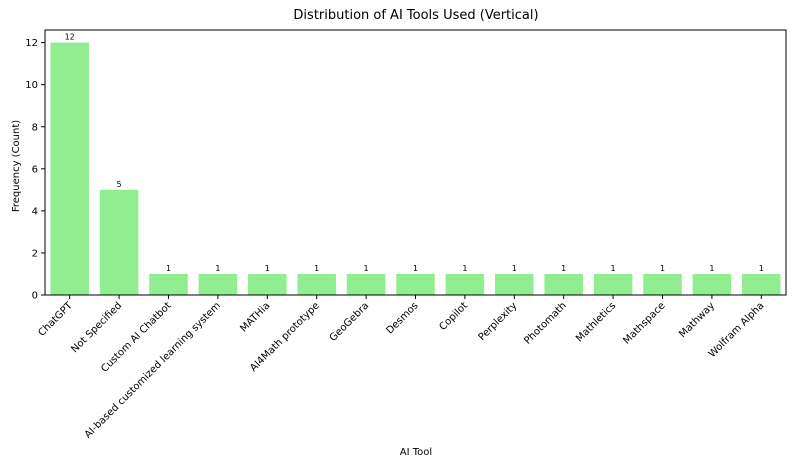 The width and height of the screenshot is (800, 470). Describe the element at coordinates (545, 323) in the screenshot. I see `x-tick-label: Photomath` at that location.